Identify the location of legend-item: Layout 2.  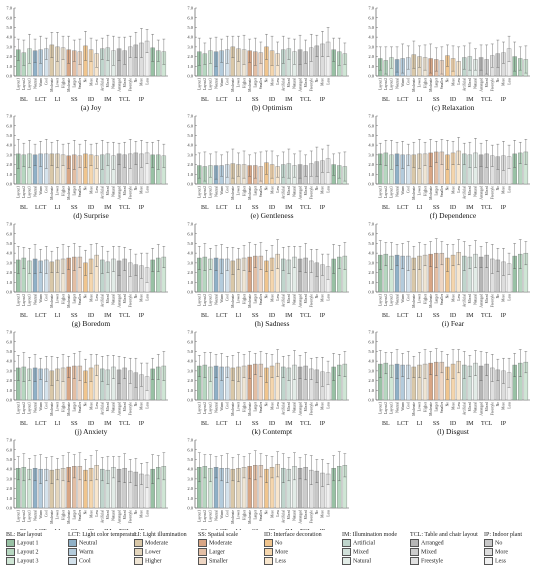
(24, 552).